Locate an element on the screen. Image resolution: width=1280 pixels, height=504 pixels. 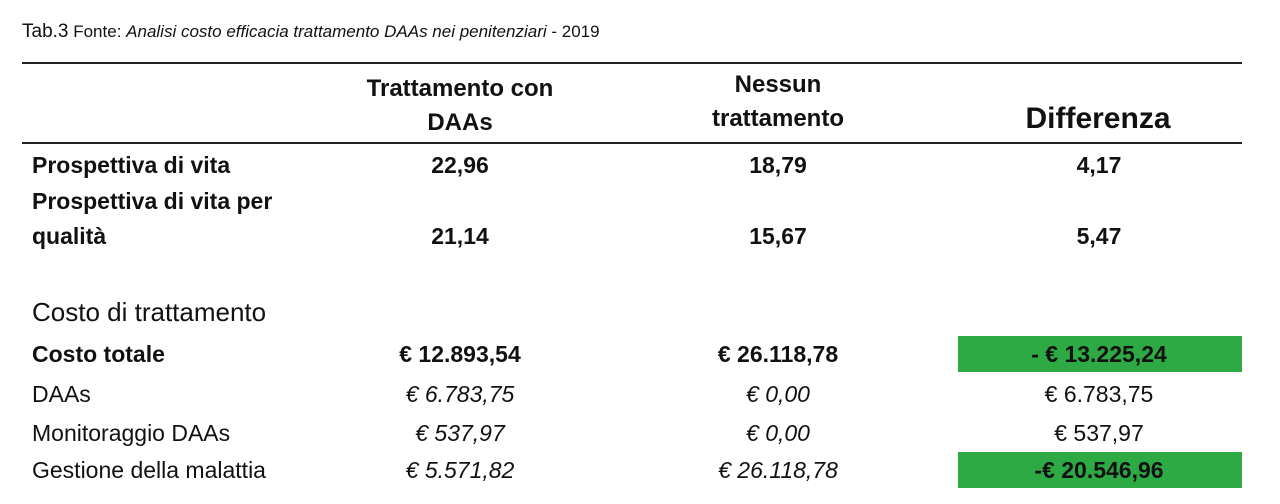
row-quality-diff: 5,47 is located at coordinates (1099, 236).